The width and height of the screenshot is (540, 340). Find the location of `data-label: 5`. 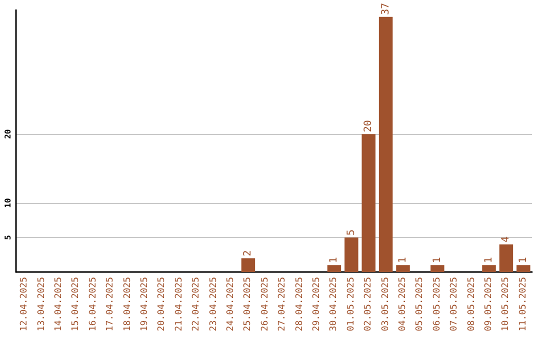

data-label: 5 is located at coordinates (351, 232).